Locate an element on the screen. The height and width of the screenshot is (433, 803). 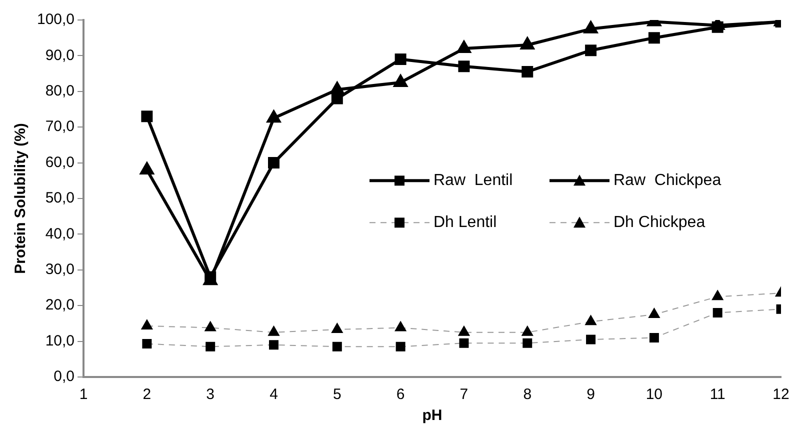
x-tick-label: 8 is located at coordinates (527, 395).